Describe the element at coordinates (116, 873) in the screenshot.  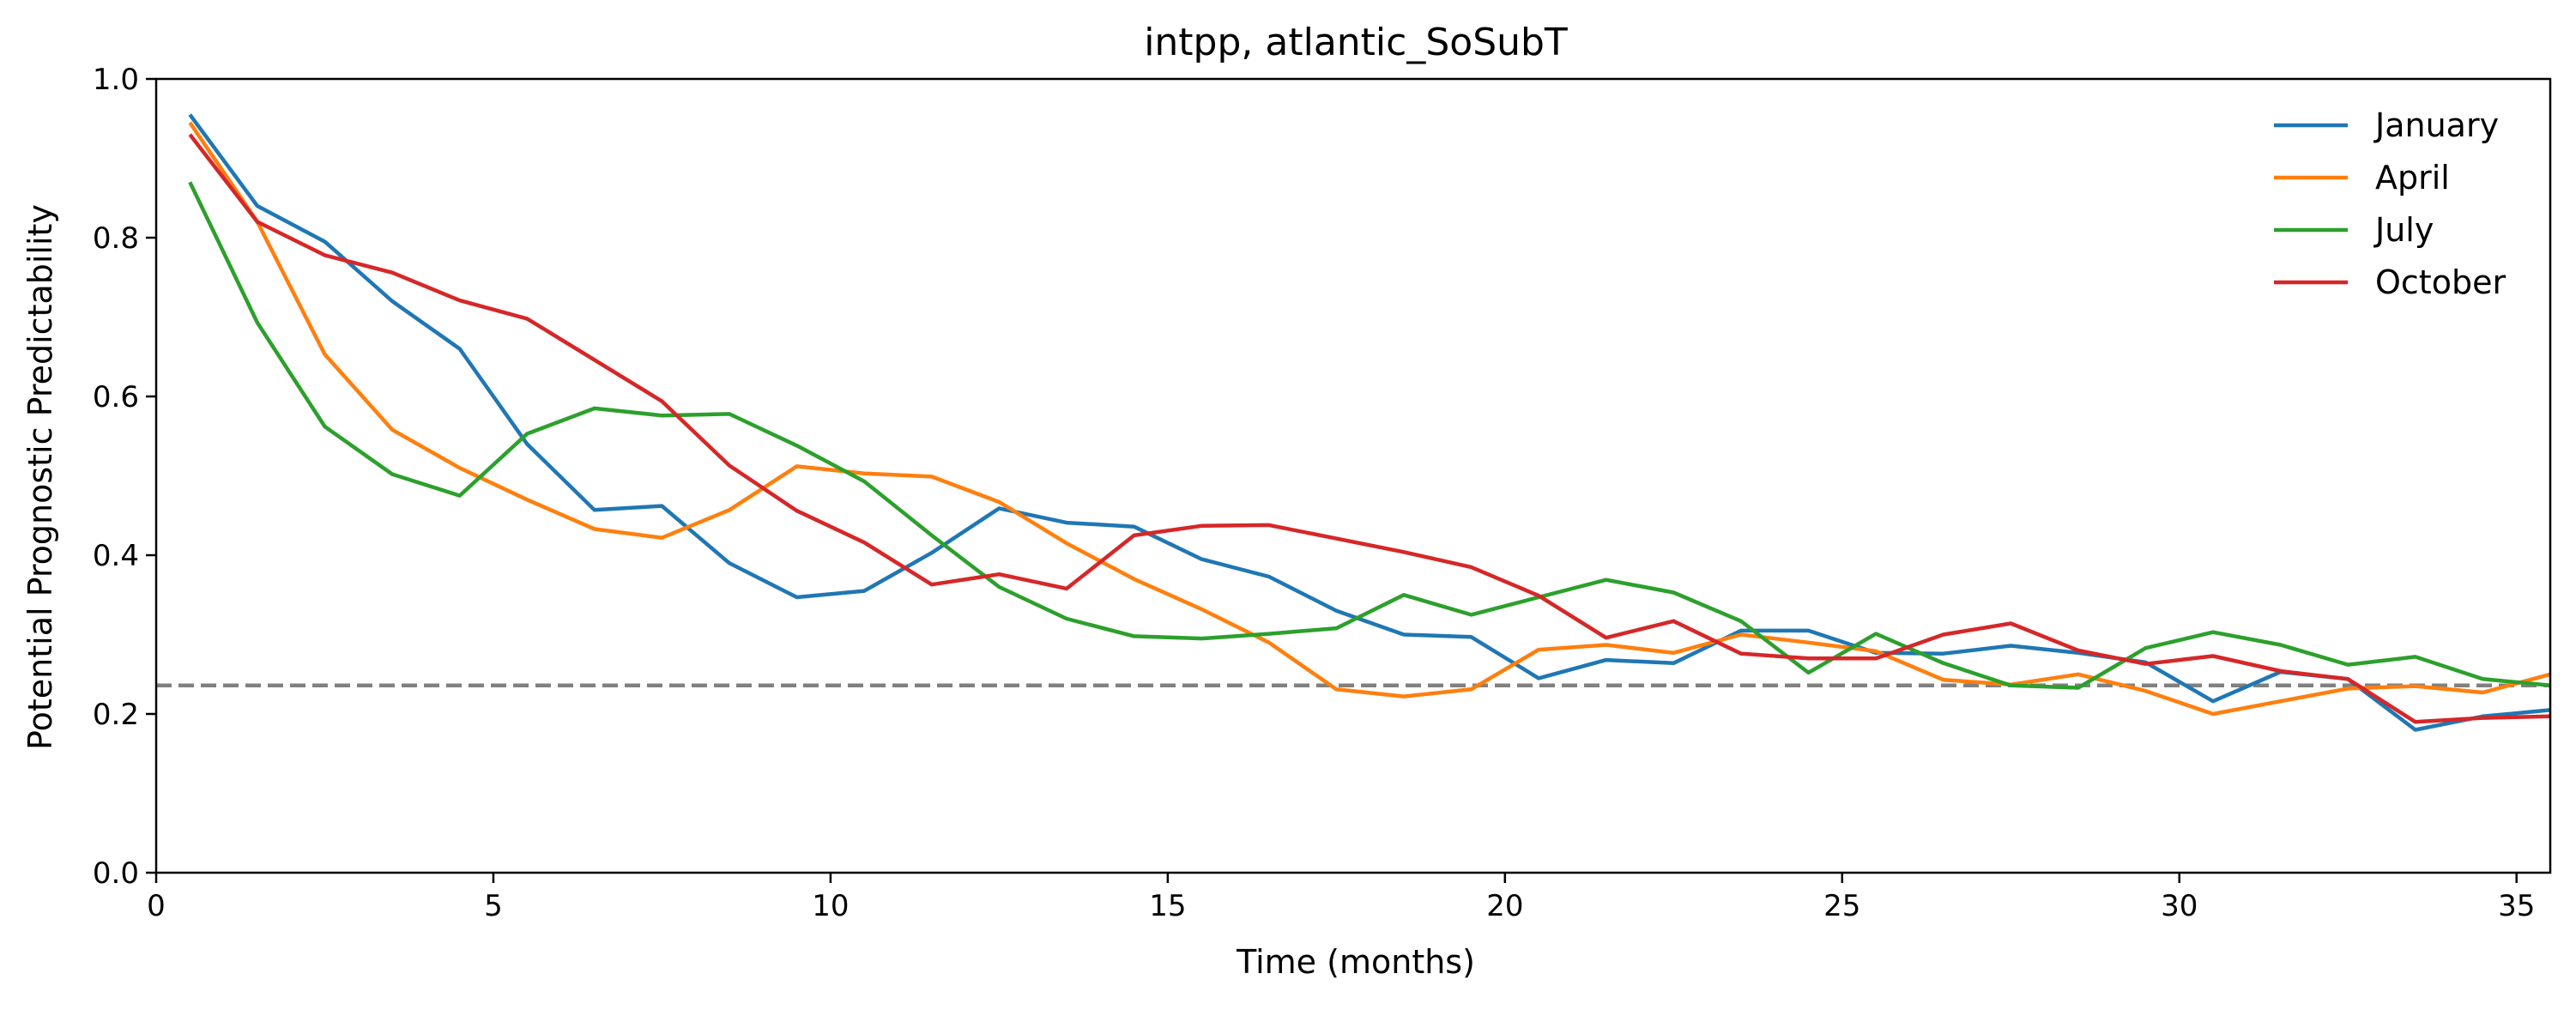
I see `y-tick-label: 0.0` at that location.